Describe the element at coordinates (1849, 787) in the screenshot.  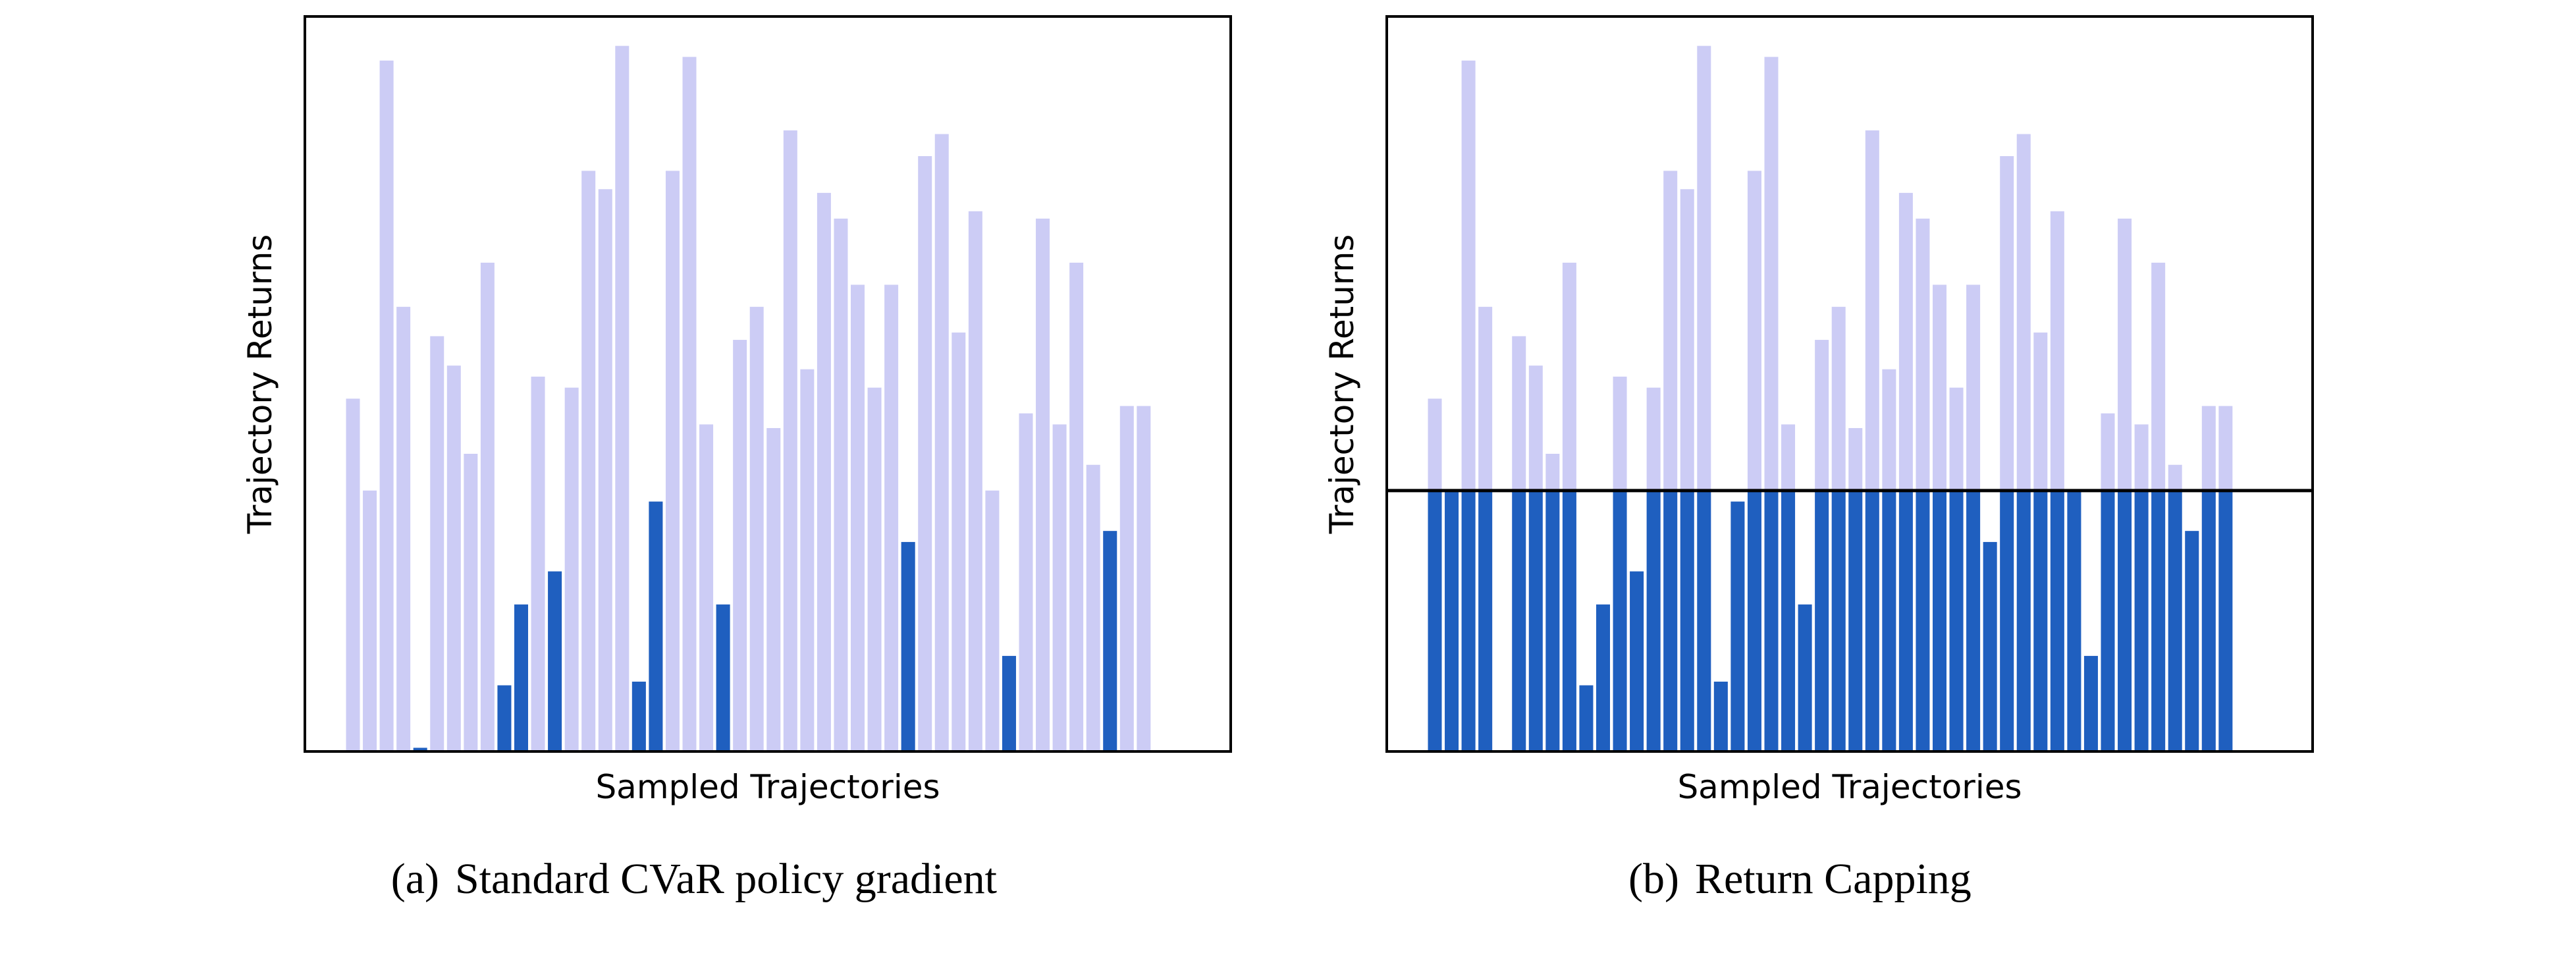
I see `x-axis-label-b: Sampled Trajectories` at that location.